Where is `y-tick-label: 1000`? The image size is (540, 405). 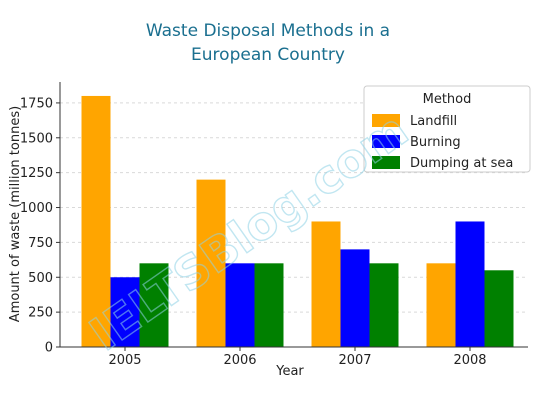
y-tick-label: 1000 is located at coordinates (36, 208).